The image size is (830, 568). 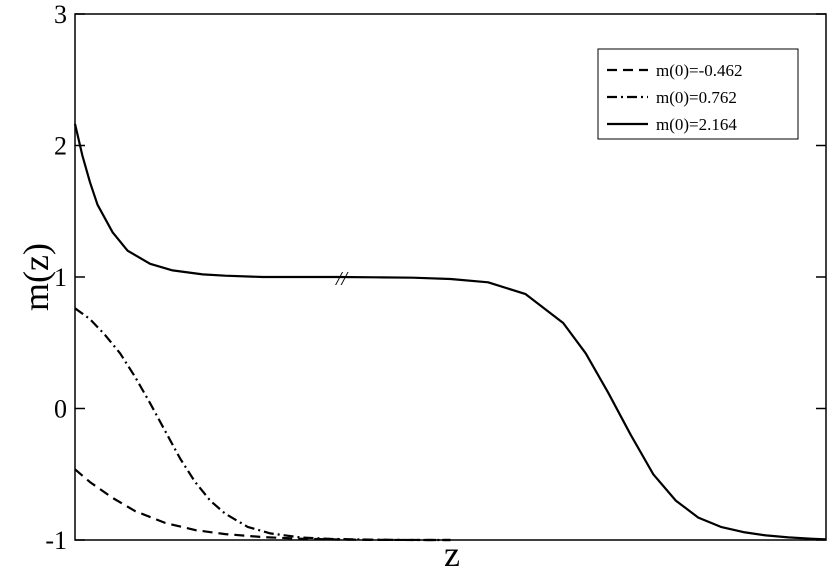 I want to click on y-tick-label: -1, so click(x=56, y=540).